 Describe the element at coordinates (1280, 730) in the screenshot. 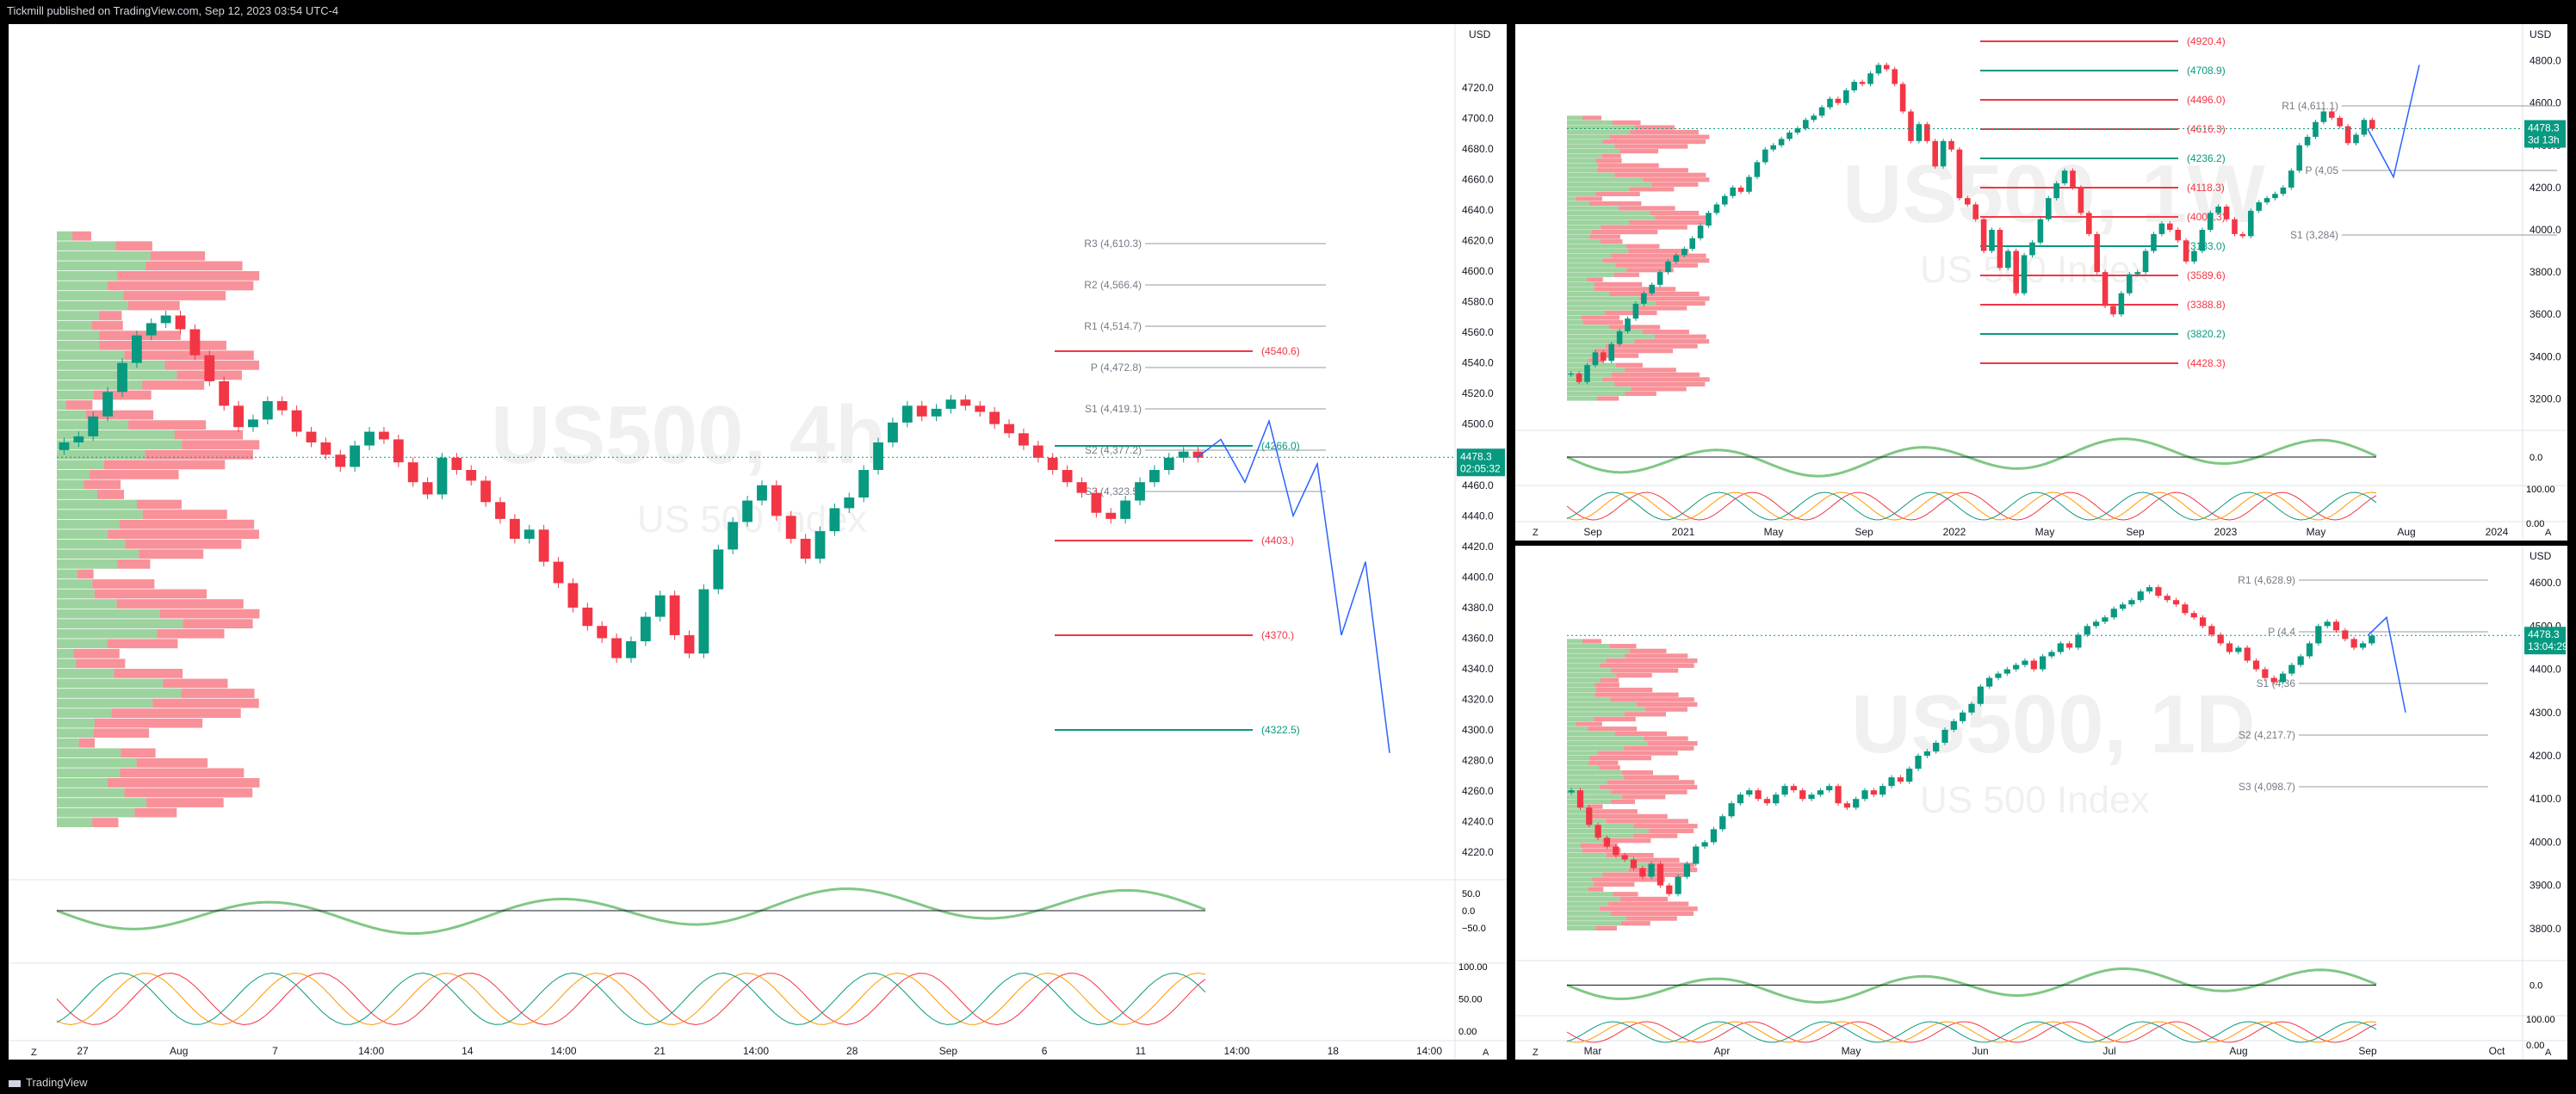

I see `level-label: (4322.5)` at that location.